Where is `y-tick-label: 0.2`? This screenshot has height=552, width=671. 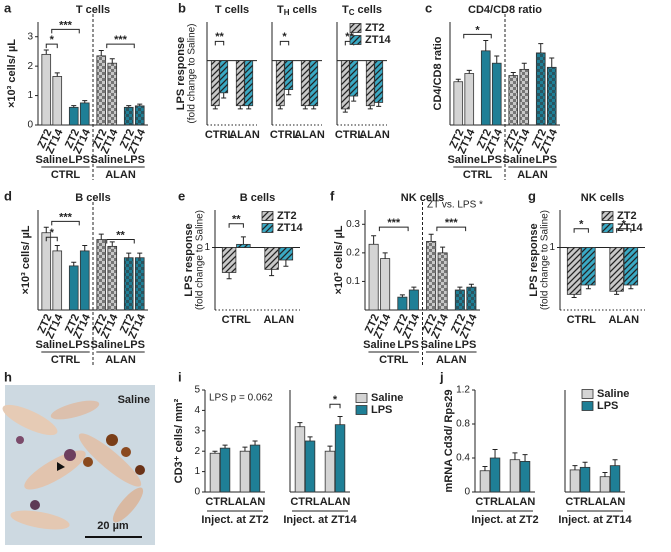
y-tick-label: 0.2 is located at coordinates (353, 252).